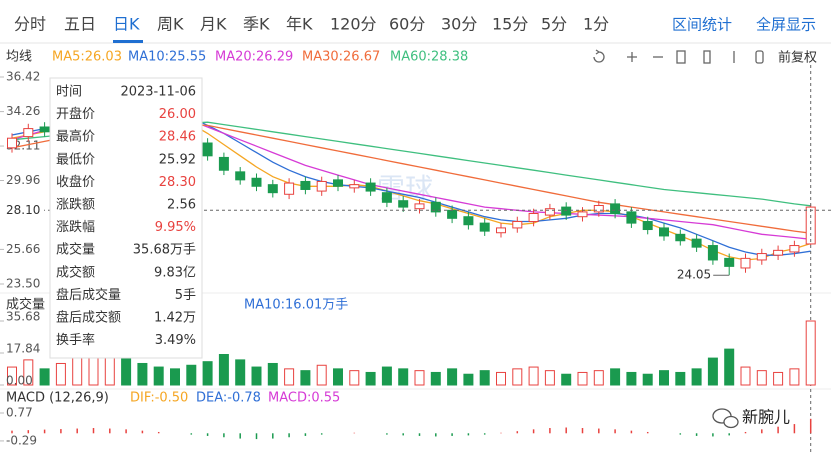 The image size is (831, 452). I want to click on timeframe-tab: 年K, so click(299, 24).